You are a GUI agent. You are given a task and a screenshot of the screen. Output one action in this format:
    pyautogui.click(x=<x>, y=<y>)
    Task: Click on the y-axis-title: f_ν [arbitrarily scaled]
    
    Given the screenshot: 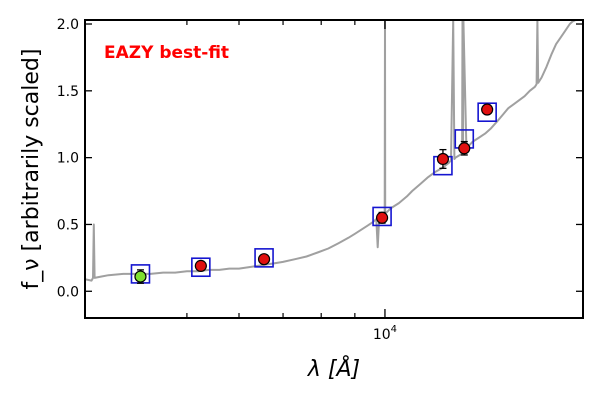 What is the action you would take?
    pyautogui.click(x=31, y=169)
    